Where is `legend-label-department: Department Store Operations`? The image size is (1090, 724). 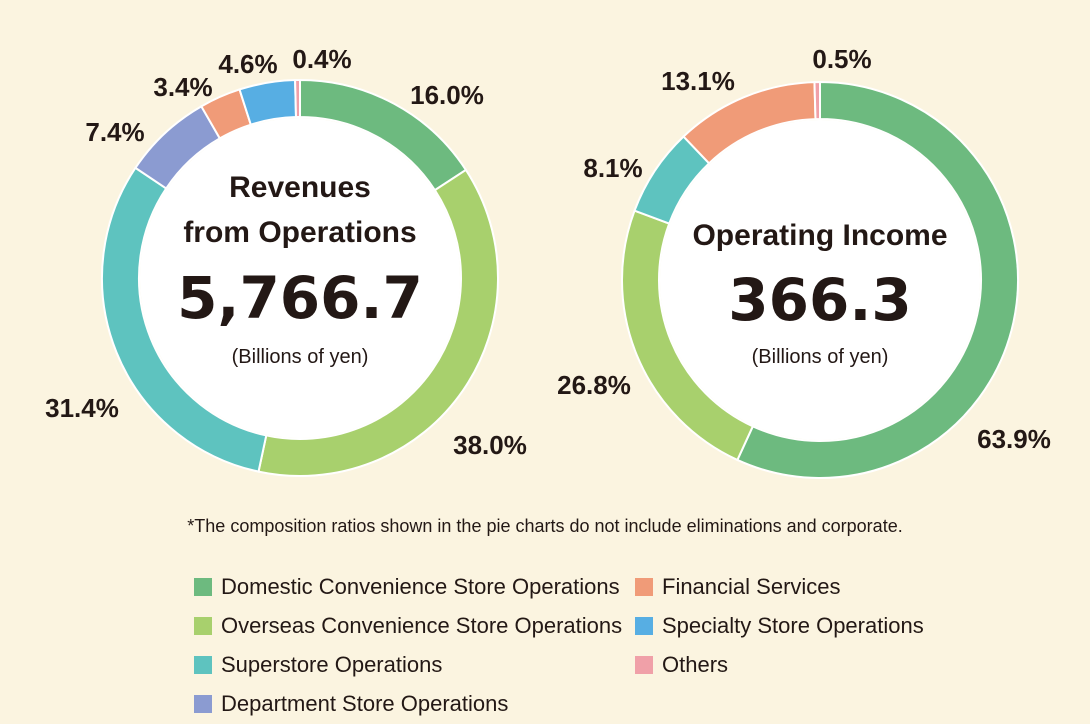 legend-label-department: Department Store Operations is located at coordinates (365, 703).